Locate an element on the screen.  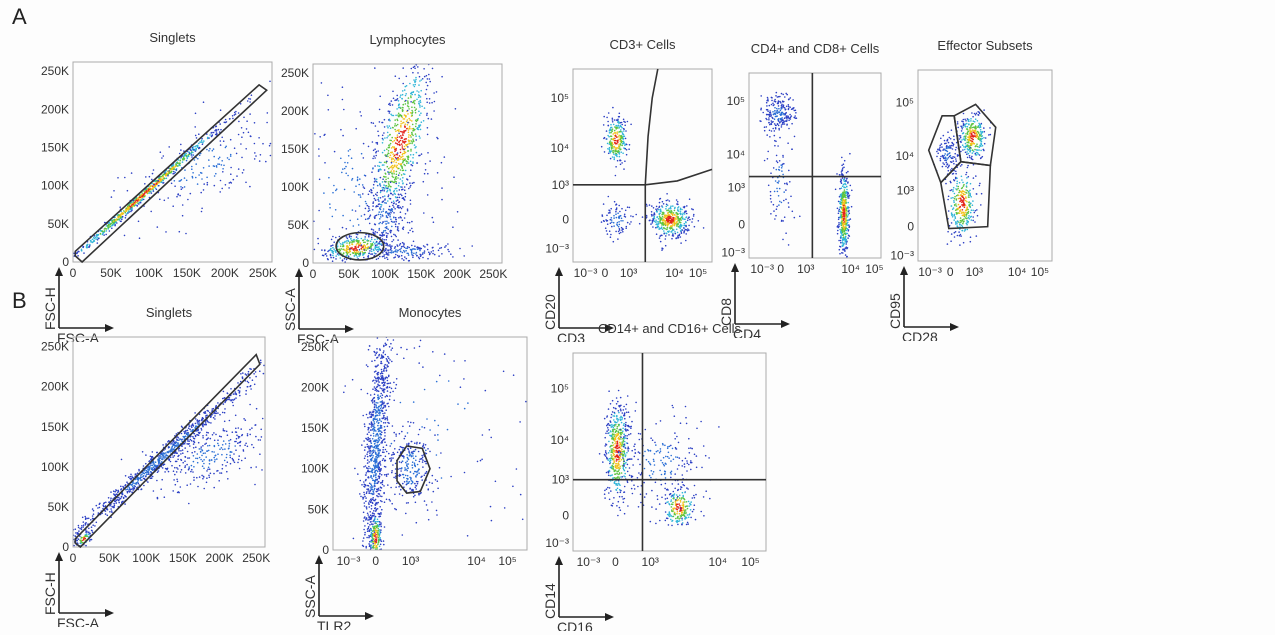
events is located at coordinates (172, 171).